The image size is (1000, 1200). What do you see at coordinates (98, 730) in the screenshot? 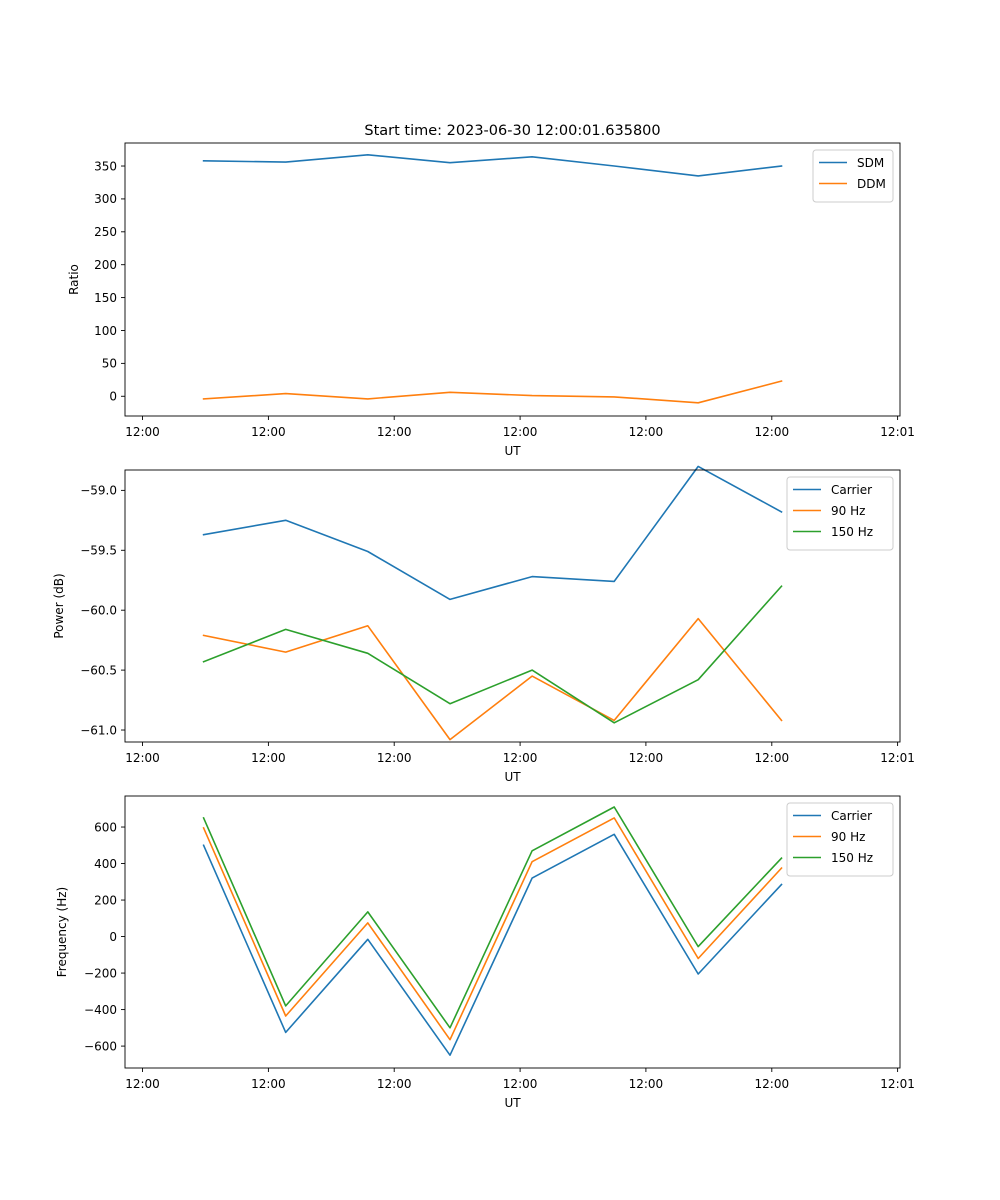
I see `y-tick-label: −61.0` at bounding box center [98, 730].